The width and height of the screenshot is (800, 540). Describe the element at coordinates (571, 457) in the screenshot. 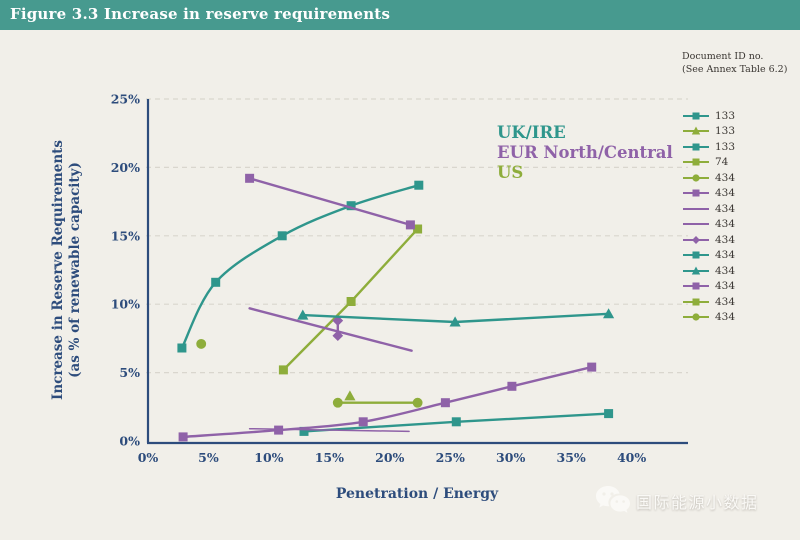

I see `x-tick-label: 35%` at that location.